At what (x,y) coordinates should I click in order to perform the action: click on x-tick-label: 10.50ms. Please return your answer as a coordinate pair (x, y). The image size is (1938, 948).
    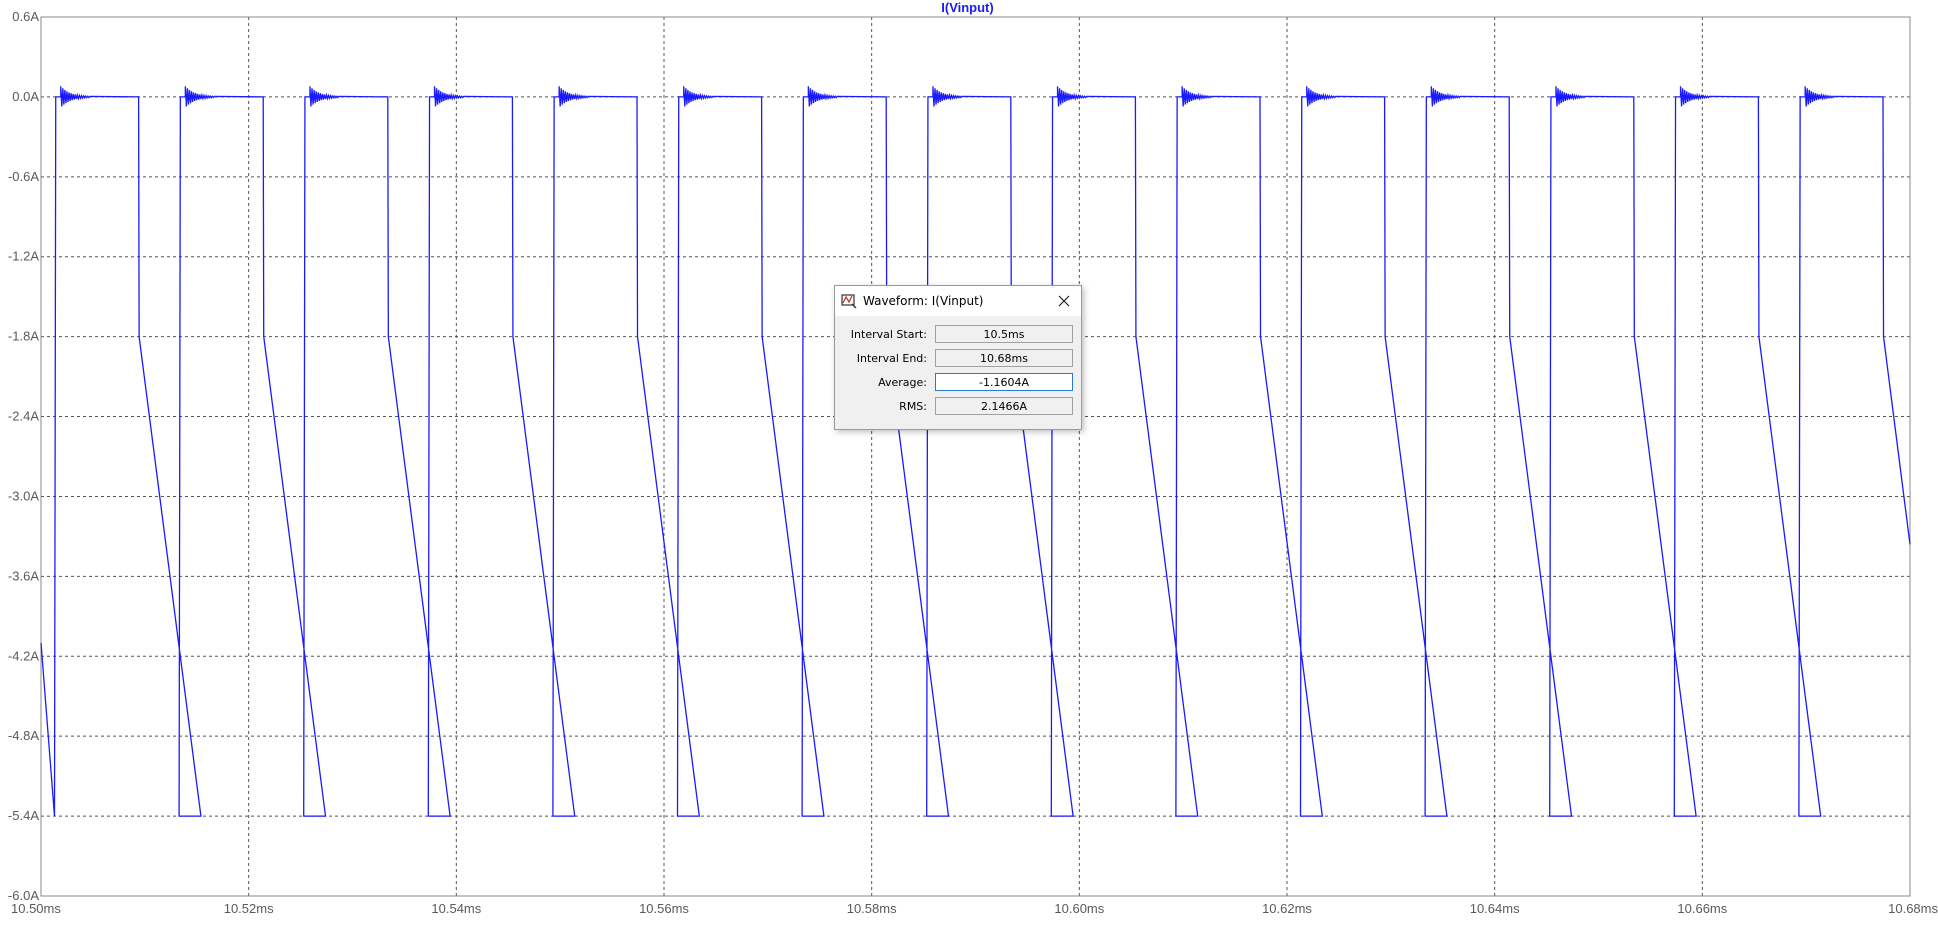
    Looking at the image, I should click on (36, 908).